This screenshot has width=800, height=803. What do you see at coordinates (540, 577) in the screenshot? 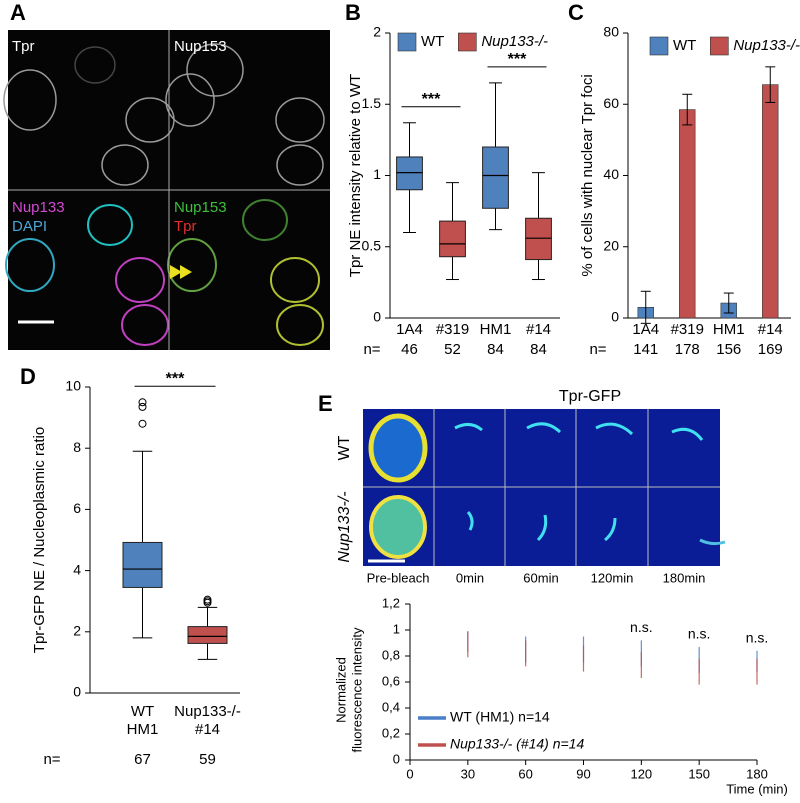
I see `column-label: 60min` at bounding box center [540, 577].